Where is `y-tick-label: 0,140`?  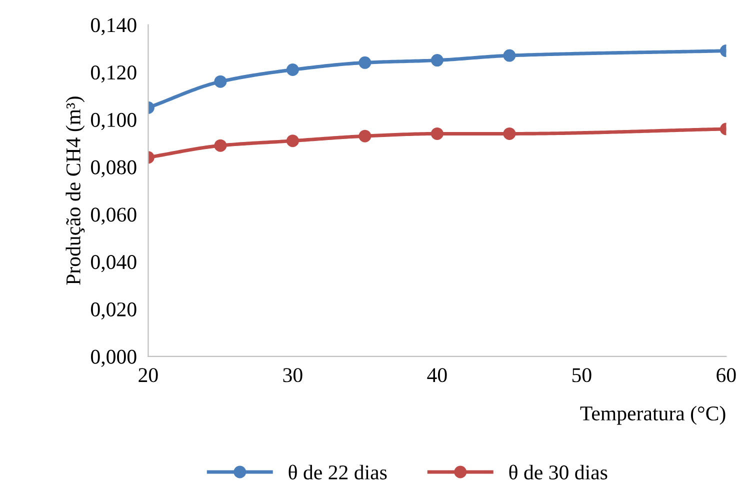
y-tick-label: 0,140 is located at coordinates (113, 27).